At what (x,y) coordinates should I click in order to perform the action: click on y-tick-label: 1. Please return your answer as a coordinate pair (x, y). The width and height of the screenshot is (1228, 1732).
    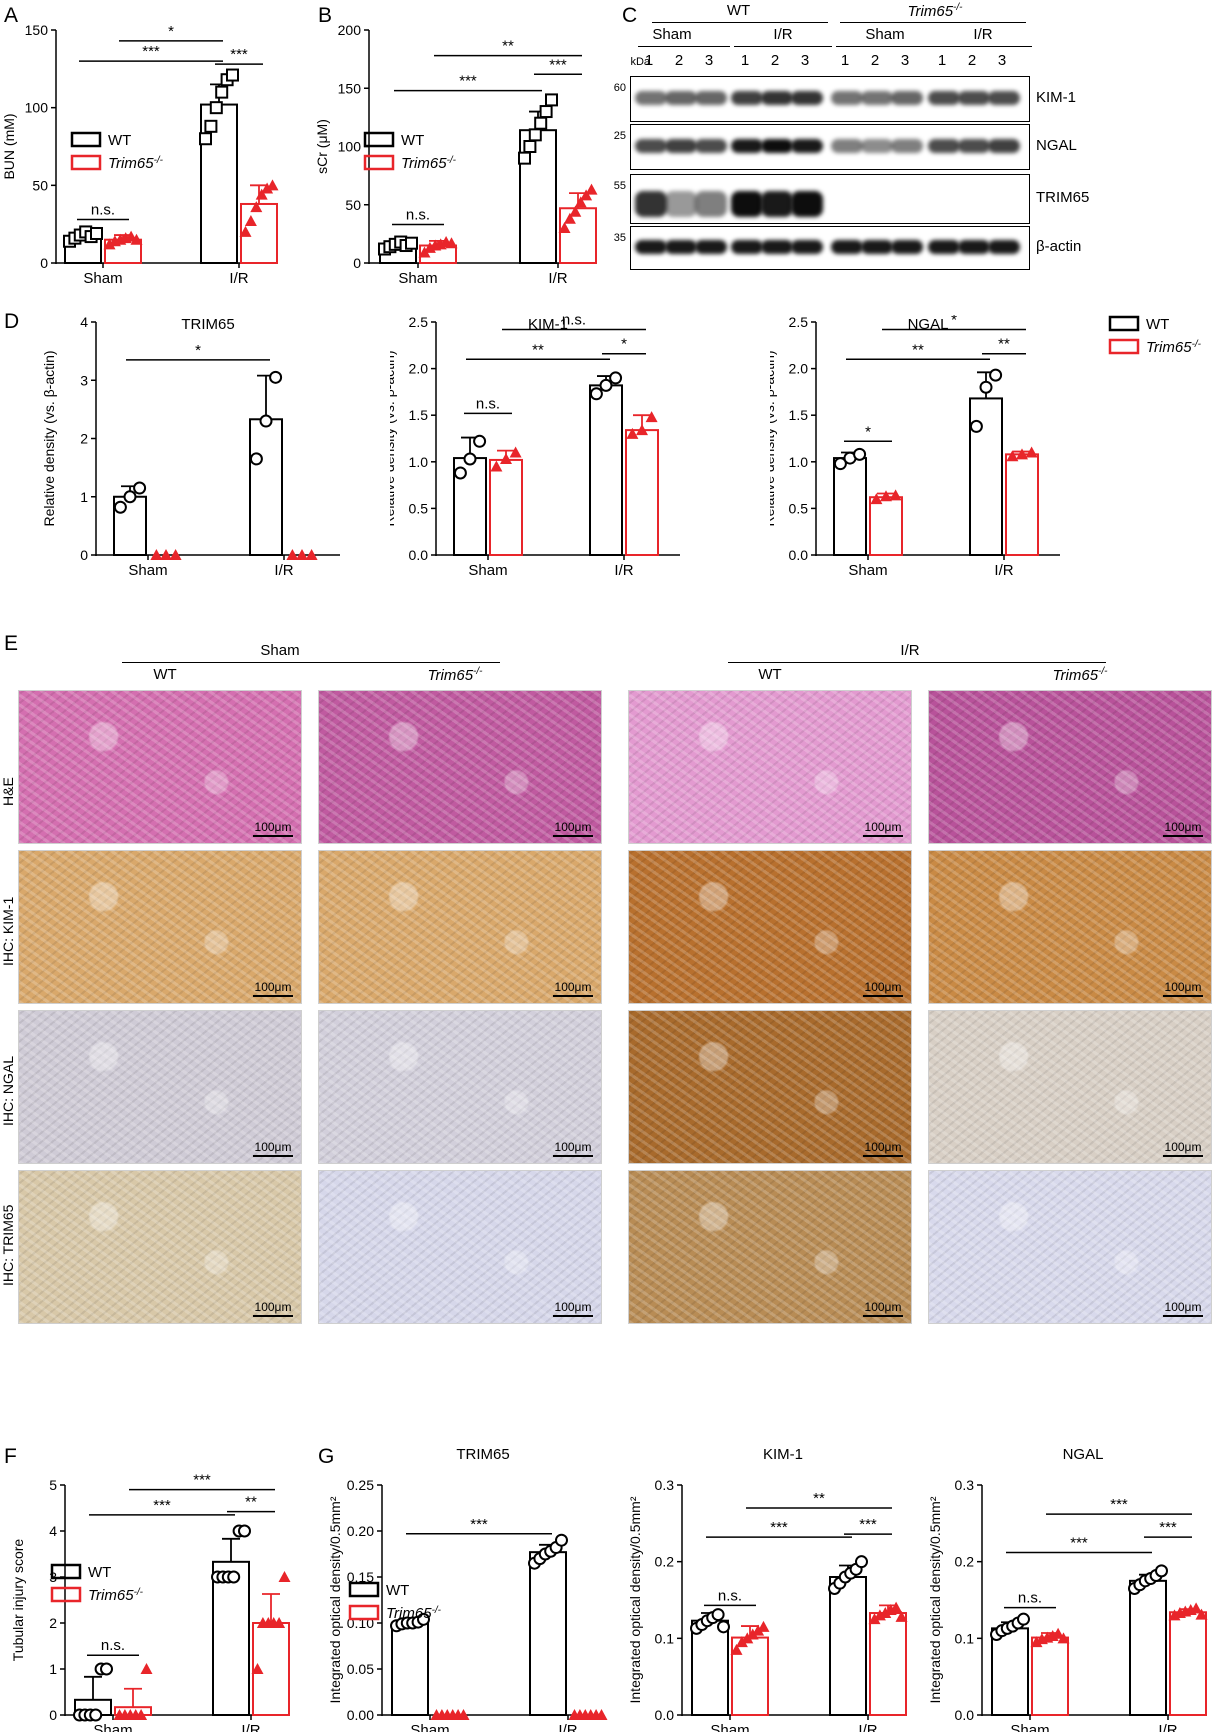
    Looking at the image, I should click on (84, 497).